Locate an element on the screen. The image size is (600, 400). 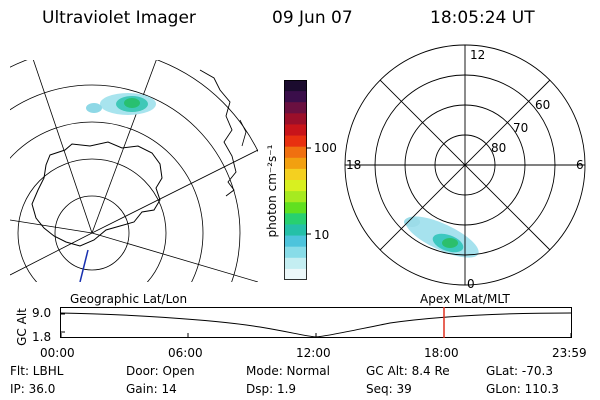
time-tick-1800: 18:00 is located at coordinates (441, 353).